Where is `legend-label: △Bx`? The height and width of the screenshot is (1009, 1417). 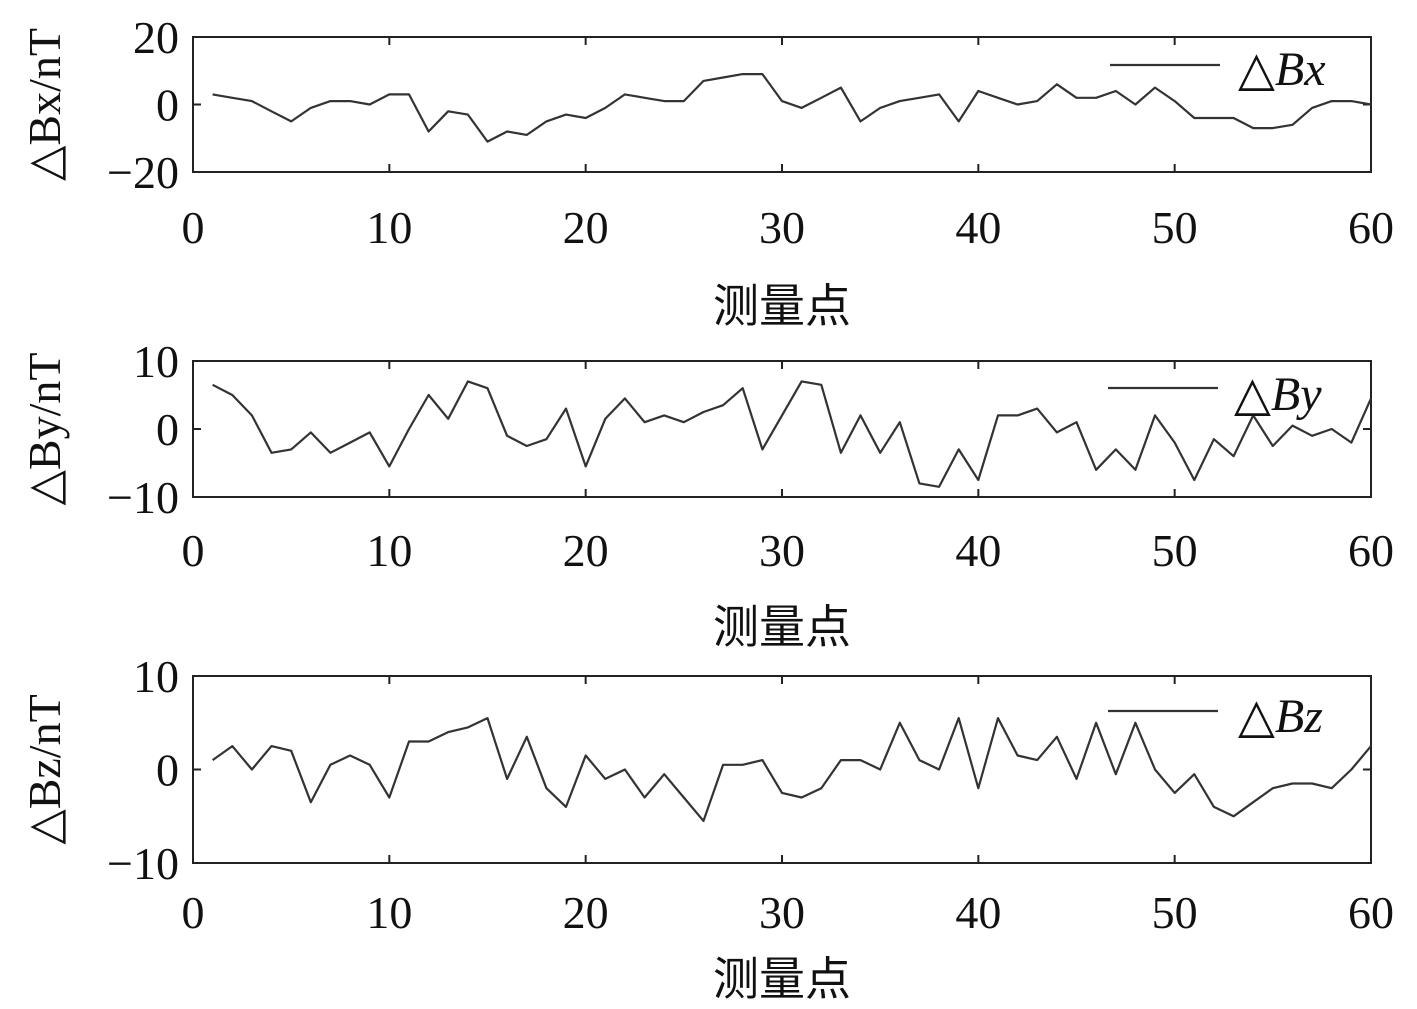 legend-label: △Bx is located at coordinates (1282, 69).